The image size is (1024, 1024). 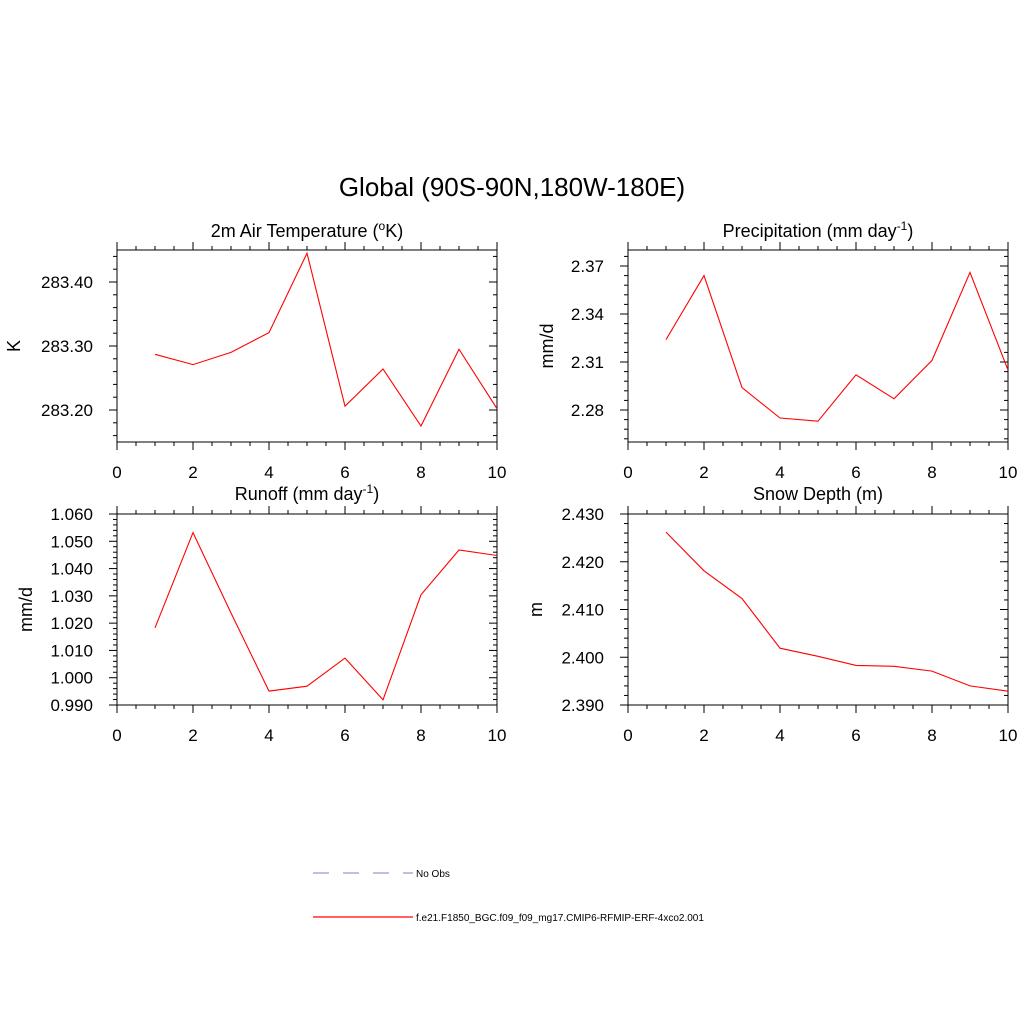 I want to click on panel-title: Precipitation (mm day-1), so click(x=818, y=230).